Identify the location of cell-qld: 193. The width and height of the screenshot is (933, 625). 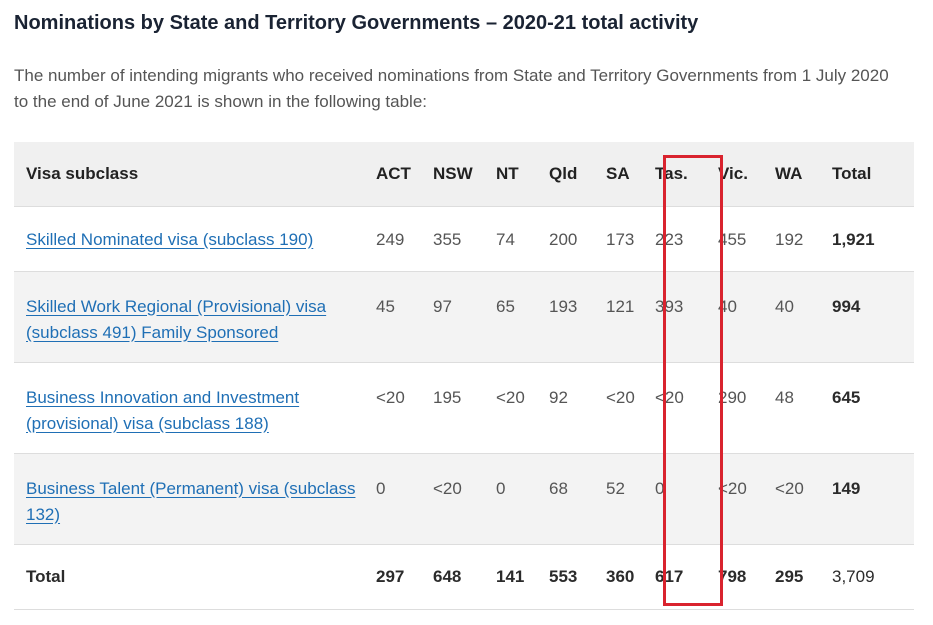
(565, 317).